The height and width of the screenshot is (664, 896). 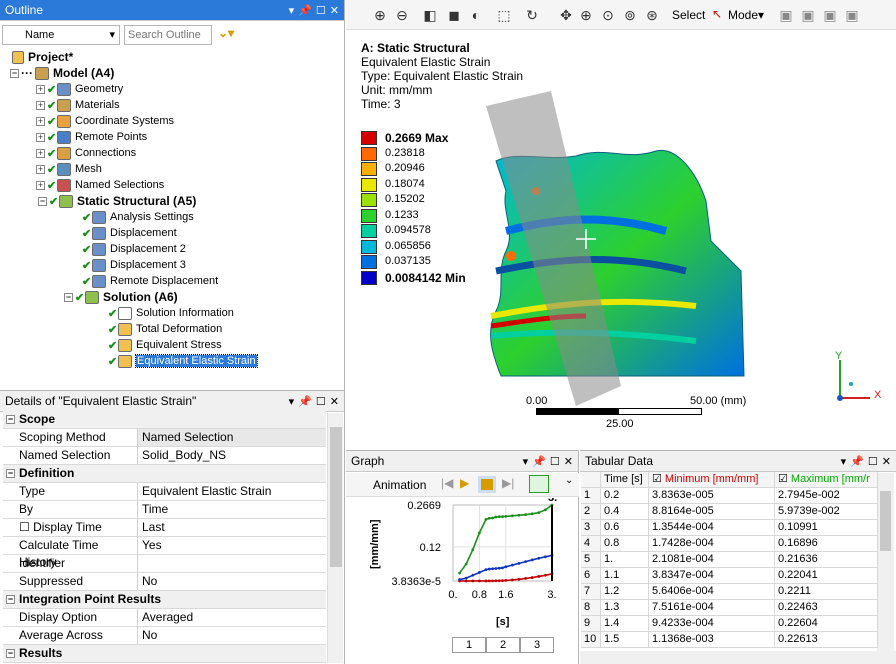 I want to click on stop-button, so click(x=487, y=484).